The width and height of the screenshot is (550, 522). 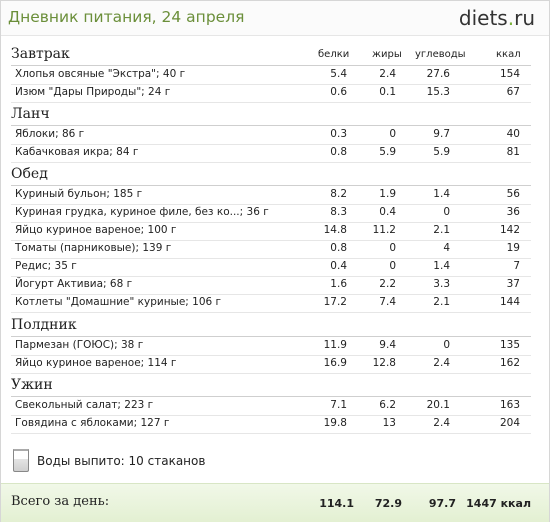 I want to click on water-text: Воды выпито: 10 стаканов, so click(x=121, y=461).